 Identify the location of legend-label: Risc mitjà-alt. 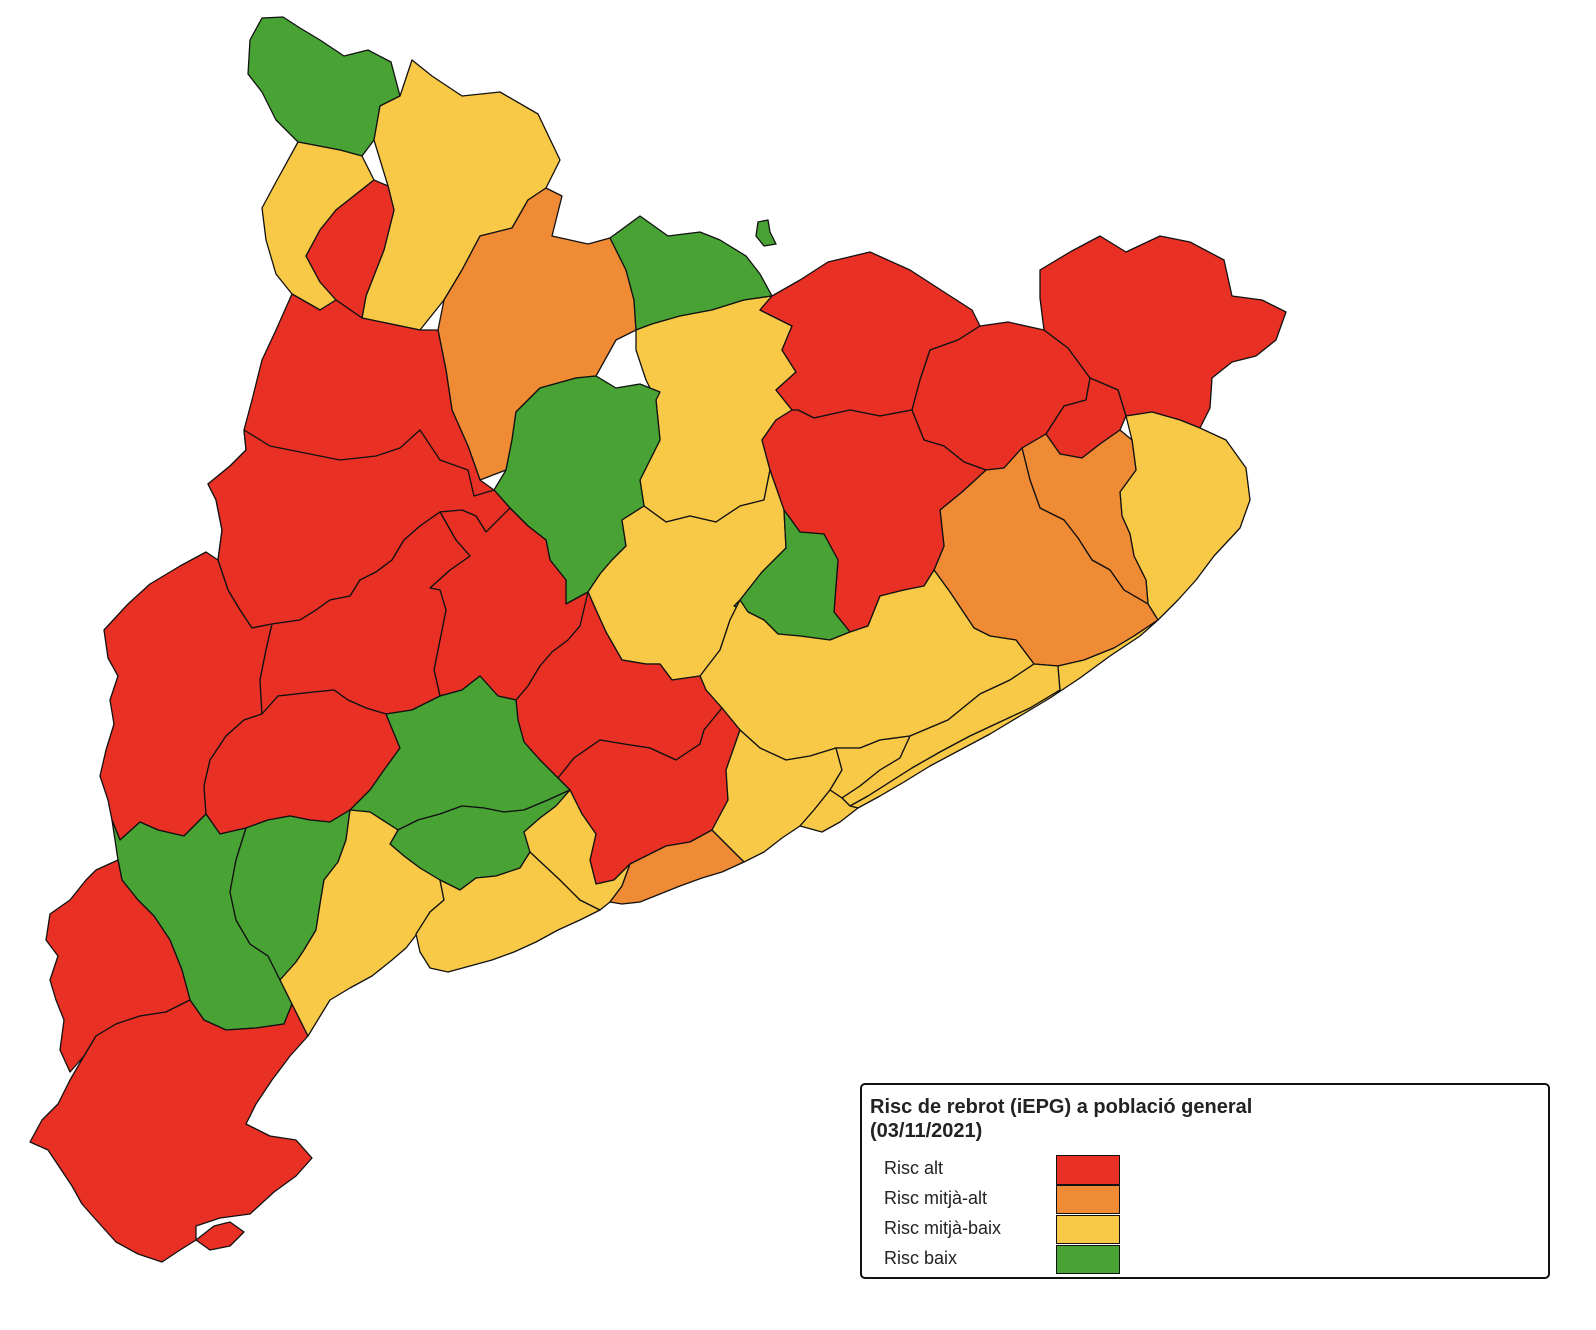
(936, 1198).